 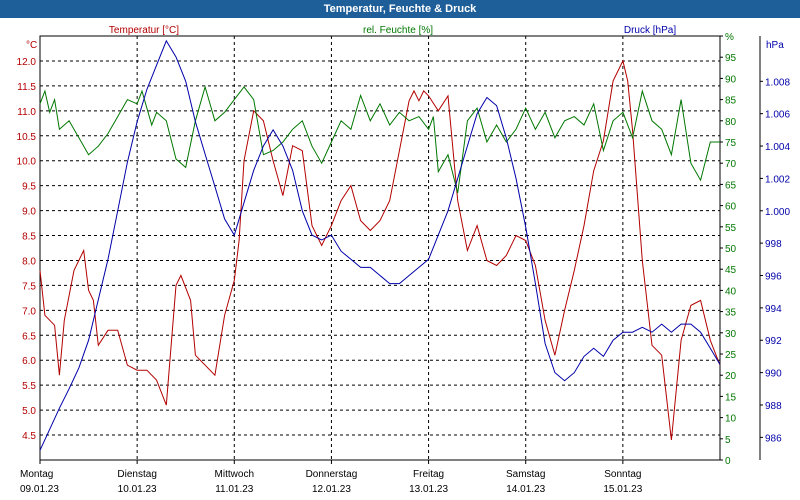 What do you see at coordinates (773, 277) in the screenshot?
I see `pressure-tick-label: 996` at bounding box center [773, 277].